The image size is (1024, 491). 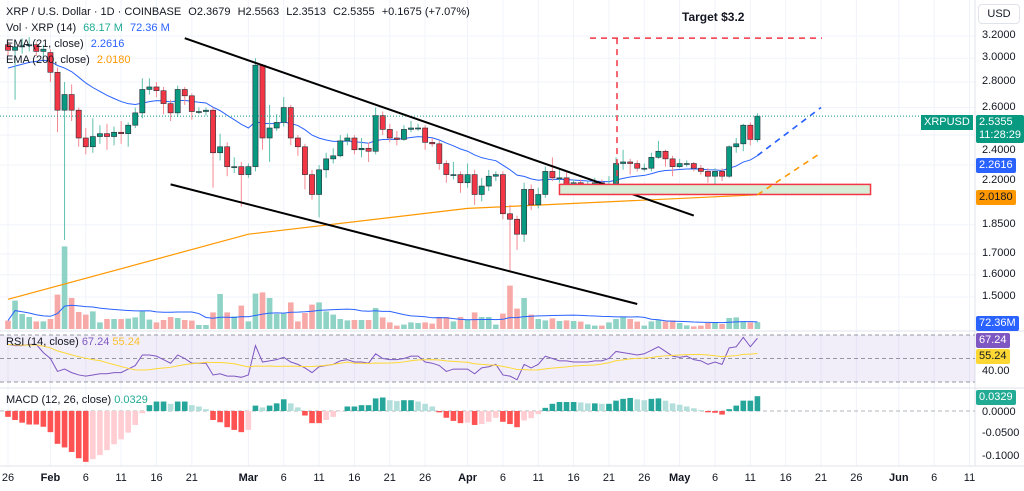 I want to click on ema200-legend: EMA (200, close) 2.0180, so click(x=70, y=60).